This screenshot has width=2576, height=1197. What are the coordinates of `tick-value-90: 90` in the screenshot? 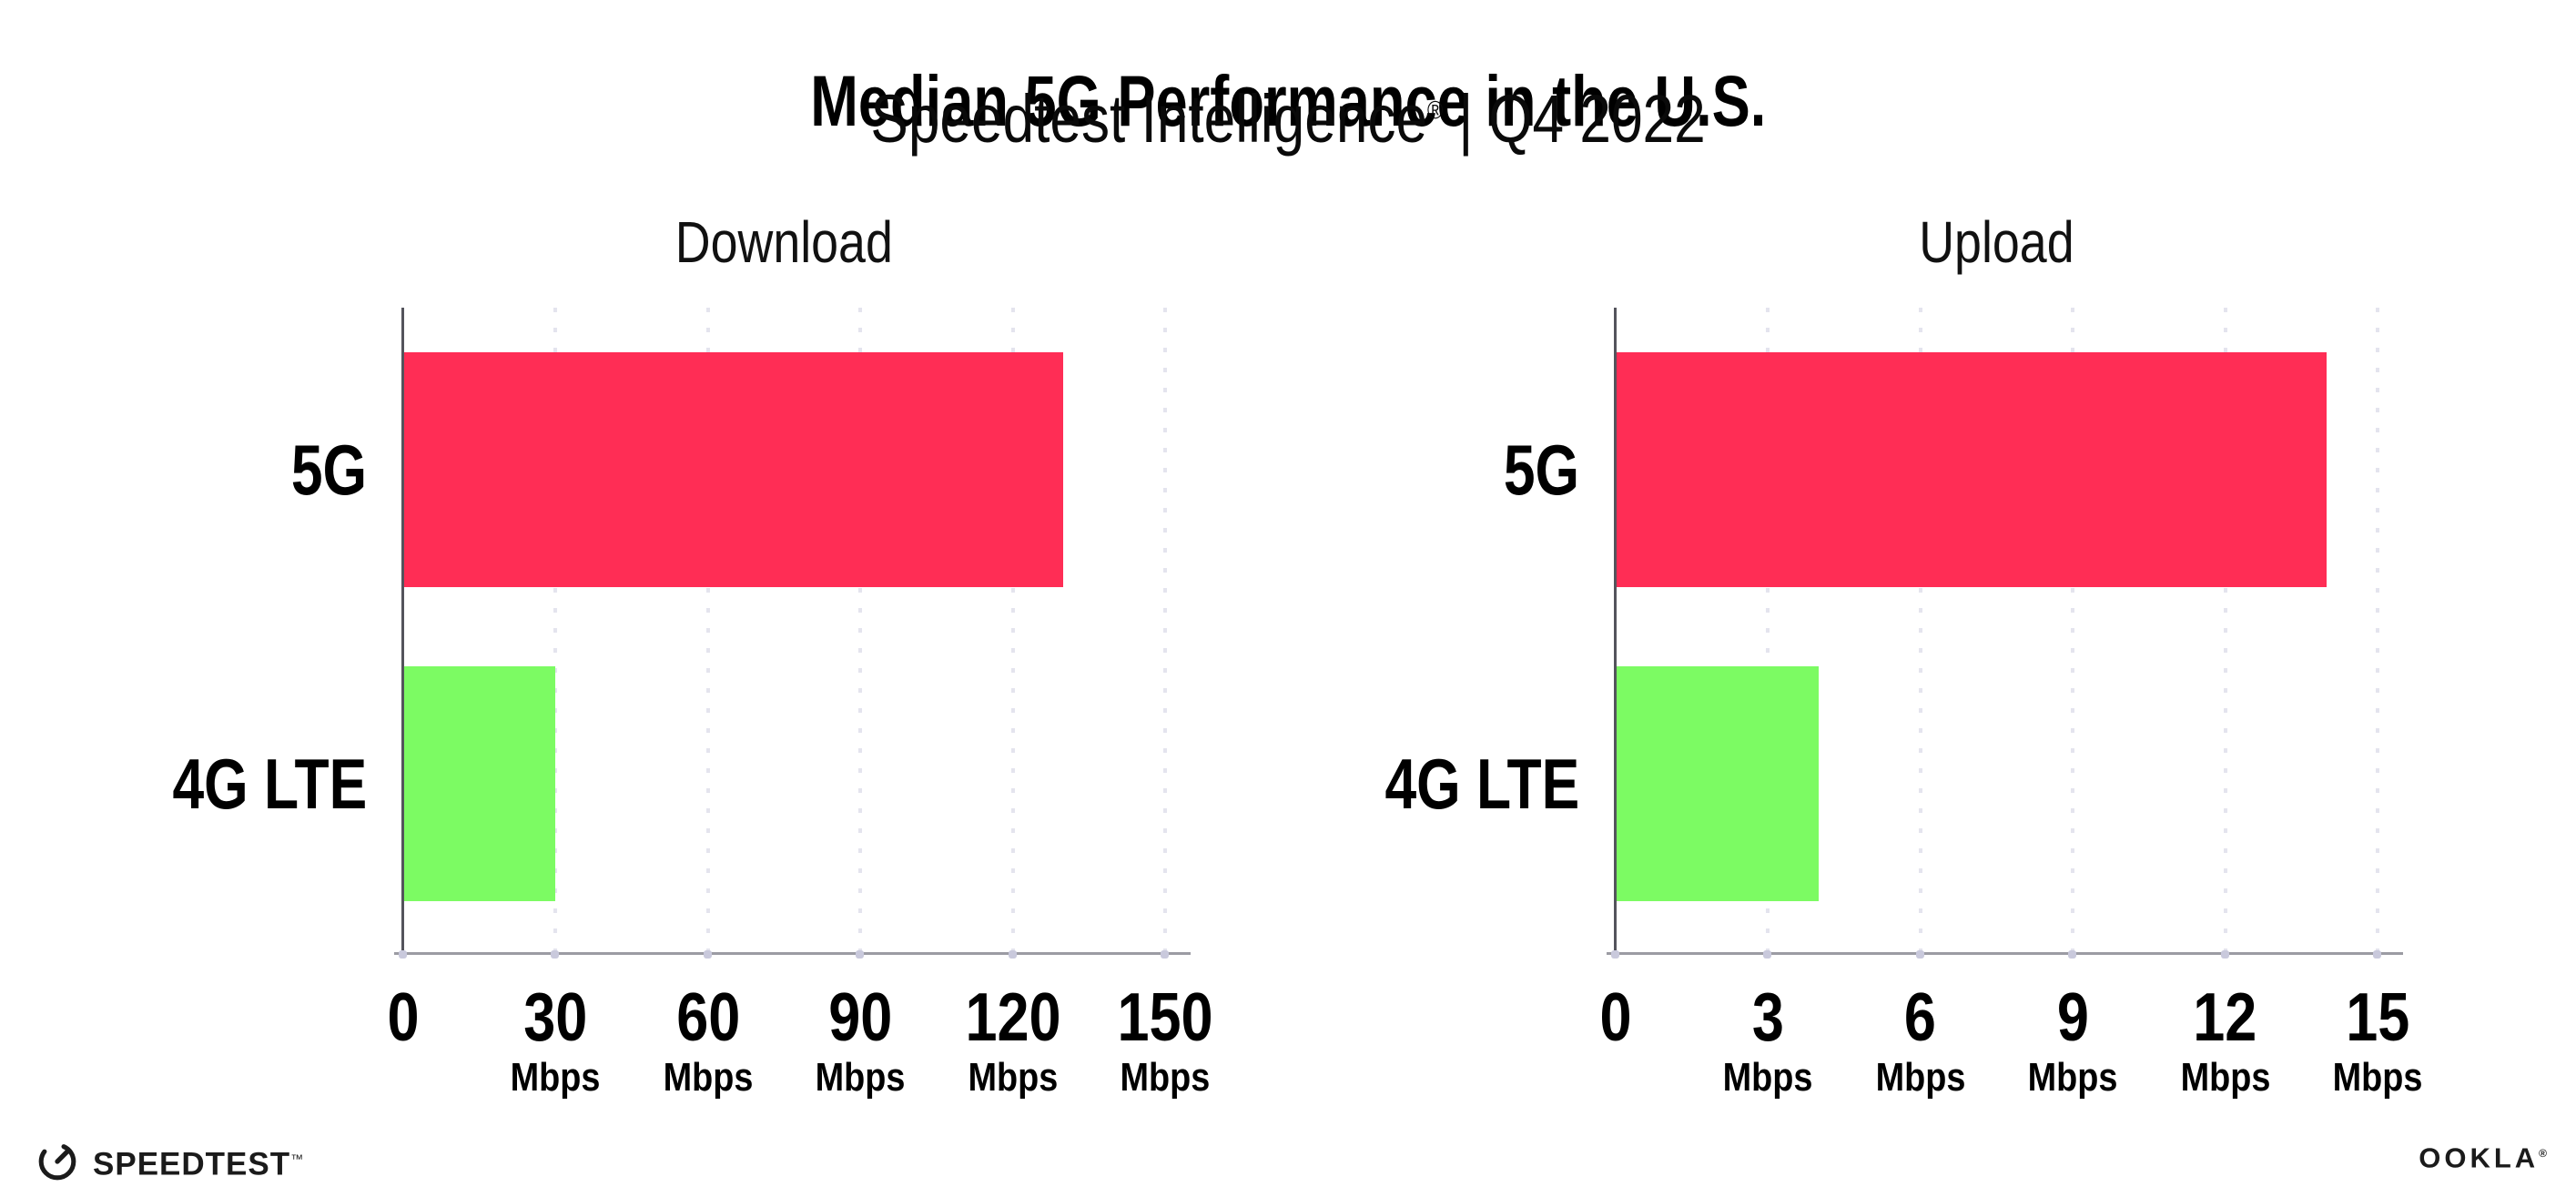 It's located at (860, 1017).